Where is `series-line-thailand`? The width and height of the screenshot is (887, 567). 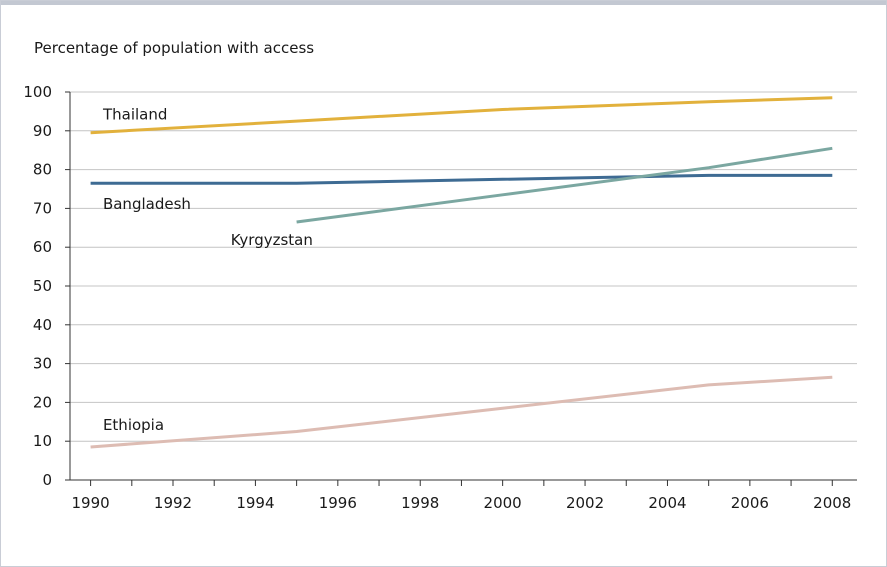 series-line-thailand is located at coordinates (461, 115).